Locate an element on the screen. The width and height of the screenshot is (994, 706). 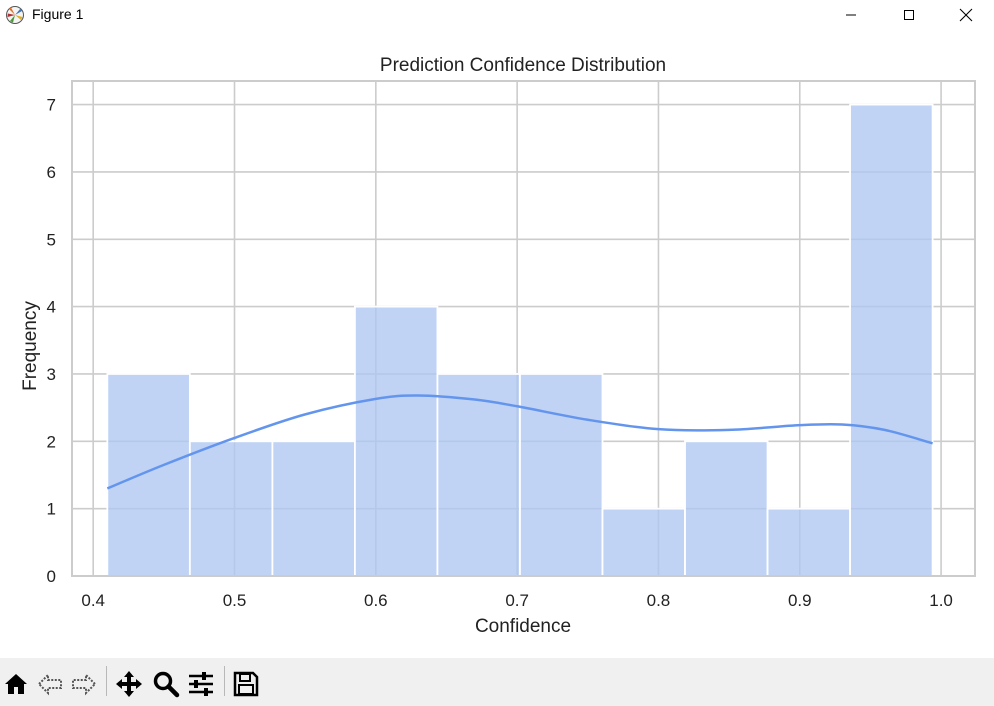
x-tick-label: 0.9 is located at coordinates (800, 600).